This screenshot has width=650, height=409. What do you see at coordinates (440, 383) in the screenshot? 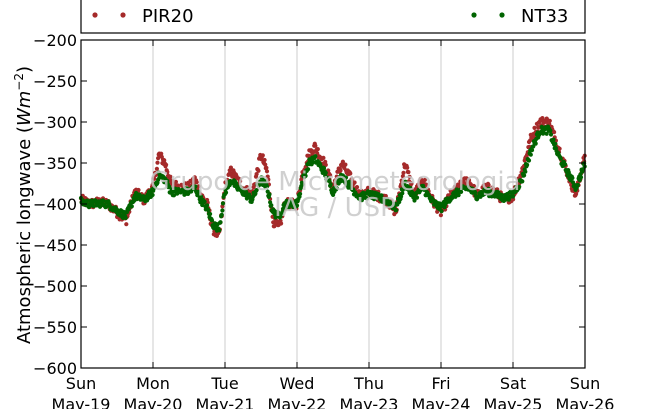
I see `x-tick-label-day: Fri` at bounding box center [440, 383].